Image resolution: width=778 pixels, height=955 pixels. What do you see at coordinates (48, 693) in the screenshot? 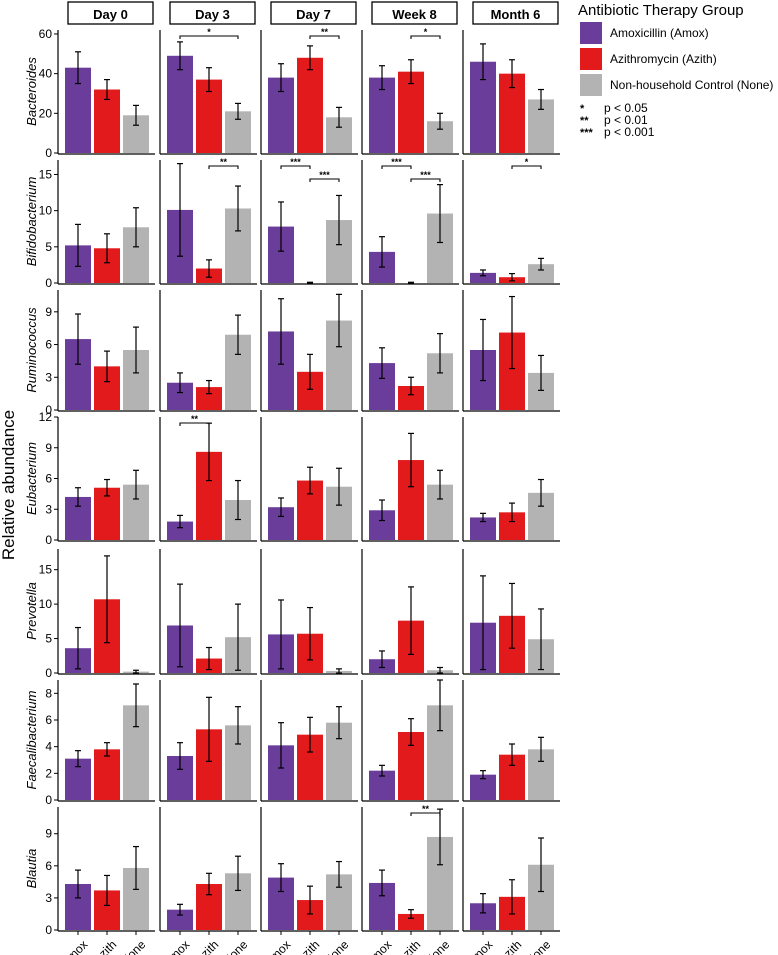
I see `y-tick-label: 8` at bounding box center [48, 693].